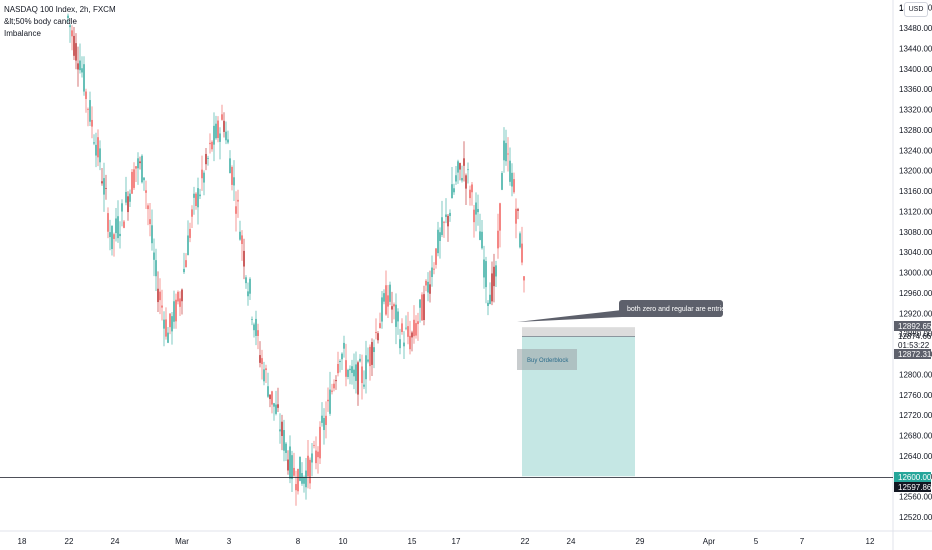 Image resolution: width=932 pixels, height=550 pixels. What do you see at coordinates (915, 150) in the screenshot?
I see `y-tick-label: 13240.00` at bounding box center [915, 150].